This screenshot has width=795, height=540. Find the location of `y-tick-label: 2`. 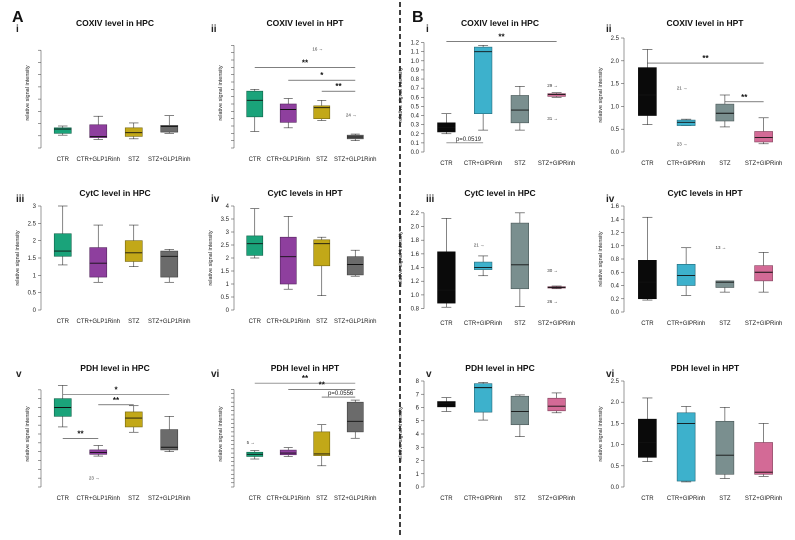

y-tick-label: 2 is located at coordinates (418, 462).